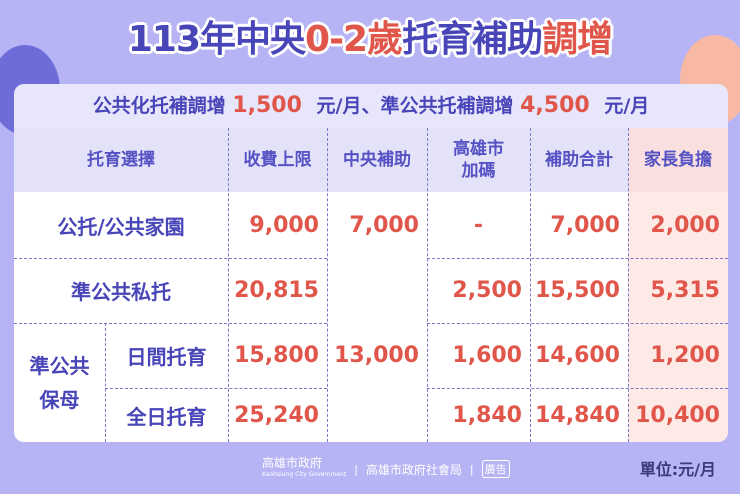  What do you see at coordinates (487, 290) in the screenshot?
I see `cell-city: 2,500` at bounding box center [487, 290].